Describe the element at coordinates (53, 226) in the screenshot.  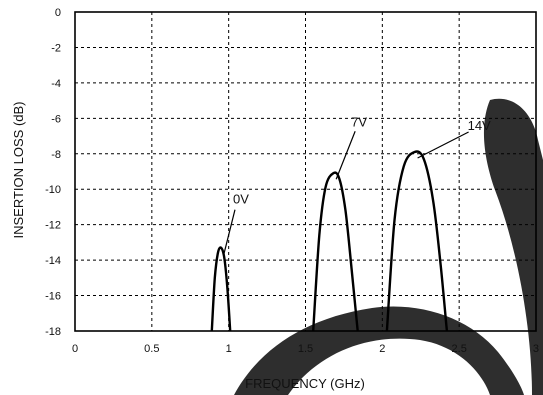
I see `y-tick-label: -12` at that location.